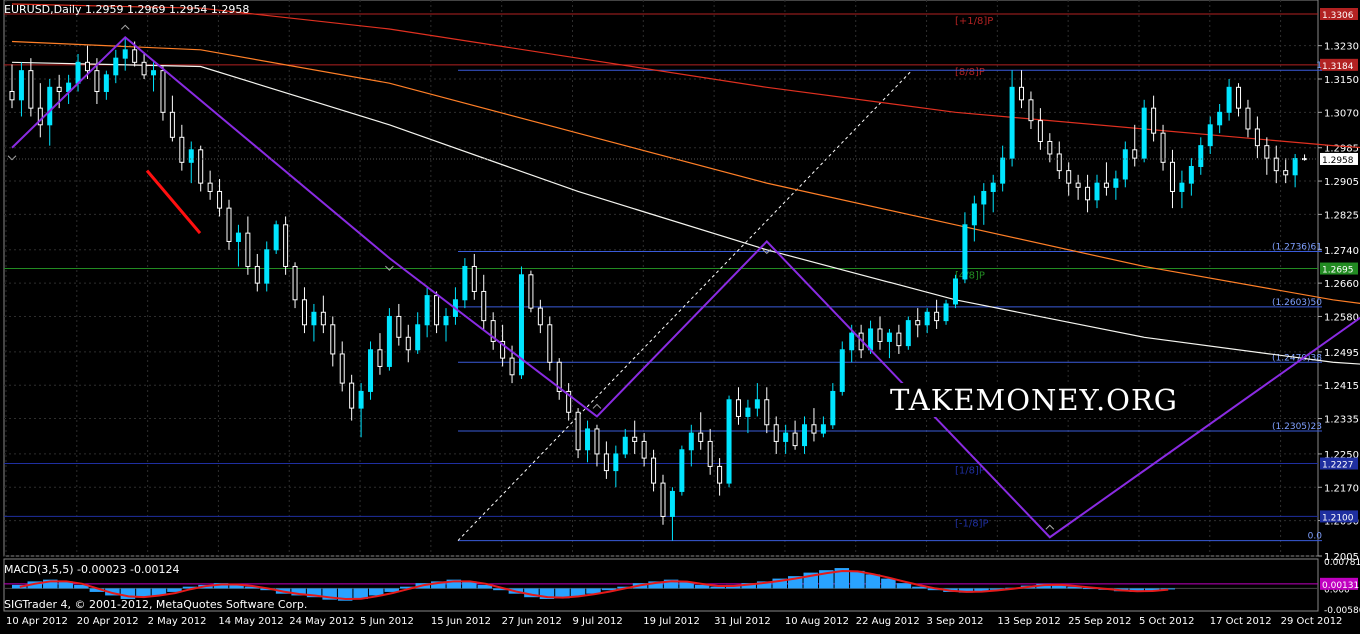 The width and height of the screenshot is (1360, 634). I want to click on price-tick-label: 1.2985, so click(1341, 149).